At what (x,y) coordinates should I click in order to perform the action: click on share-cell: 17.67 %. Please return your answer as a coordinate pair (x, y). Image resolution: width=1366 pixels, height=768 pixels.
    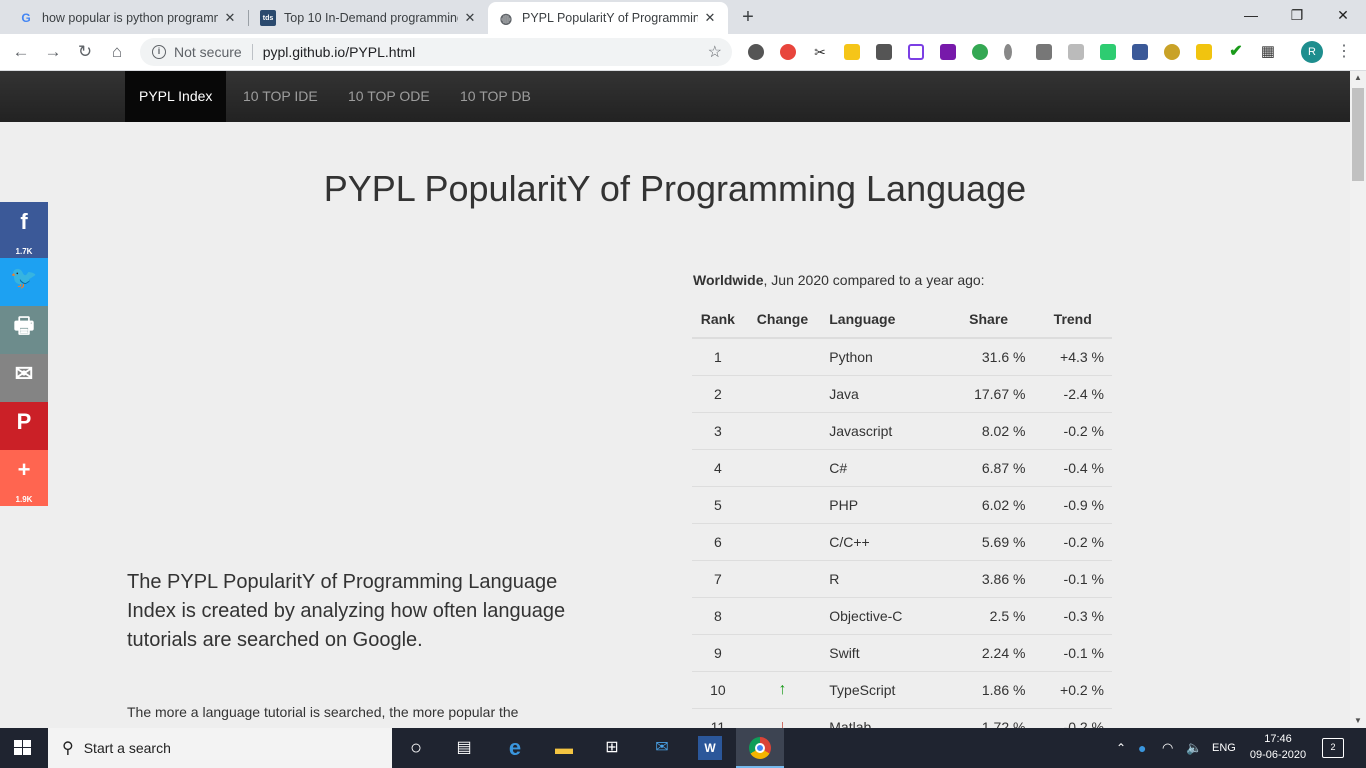
    Looking at the image, I should click on (988, 393).